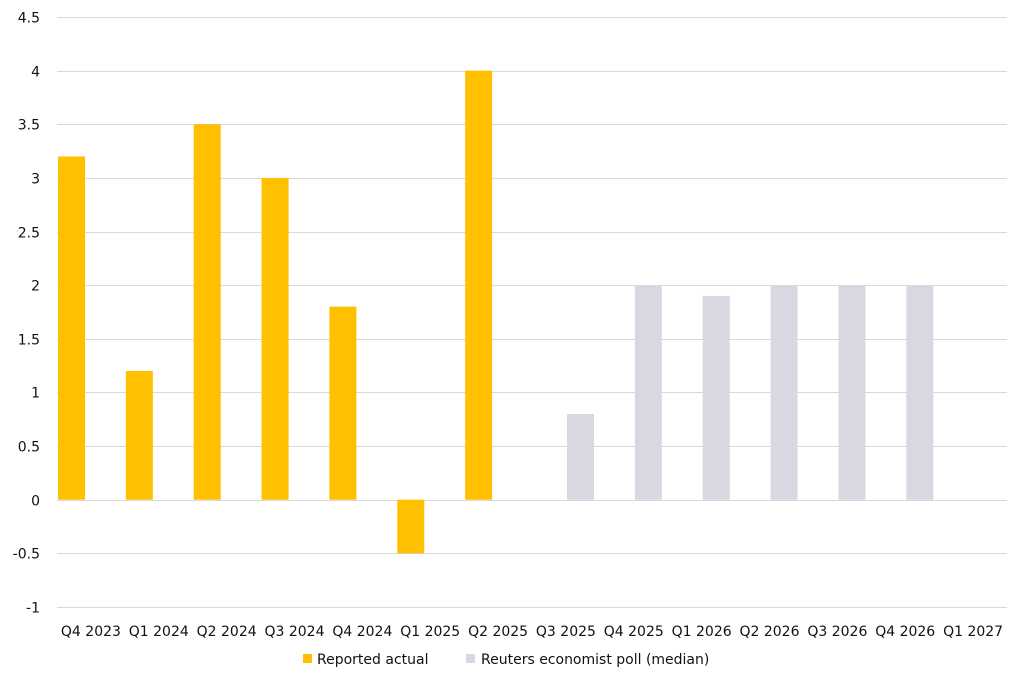  Describe the element at coordinates (26, 314) in the screenshot. I see `y-axis-ticks: 4.5 4 3.5 3 2.5 2 1.5 1 0.5 0 -0.5 -1` at that location.